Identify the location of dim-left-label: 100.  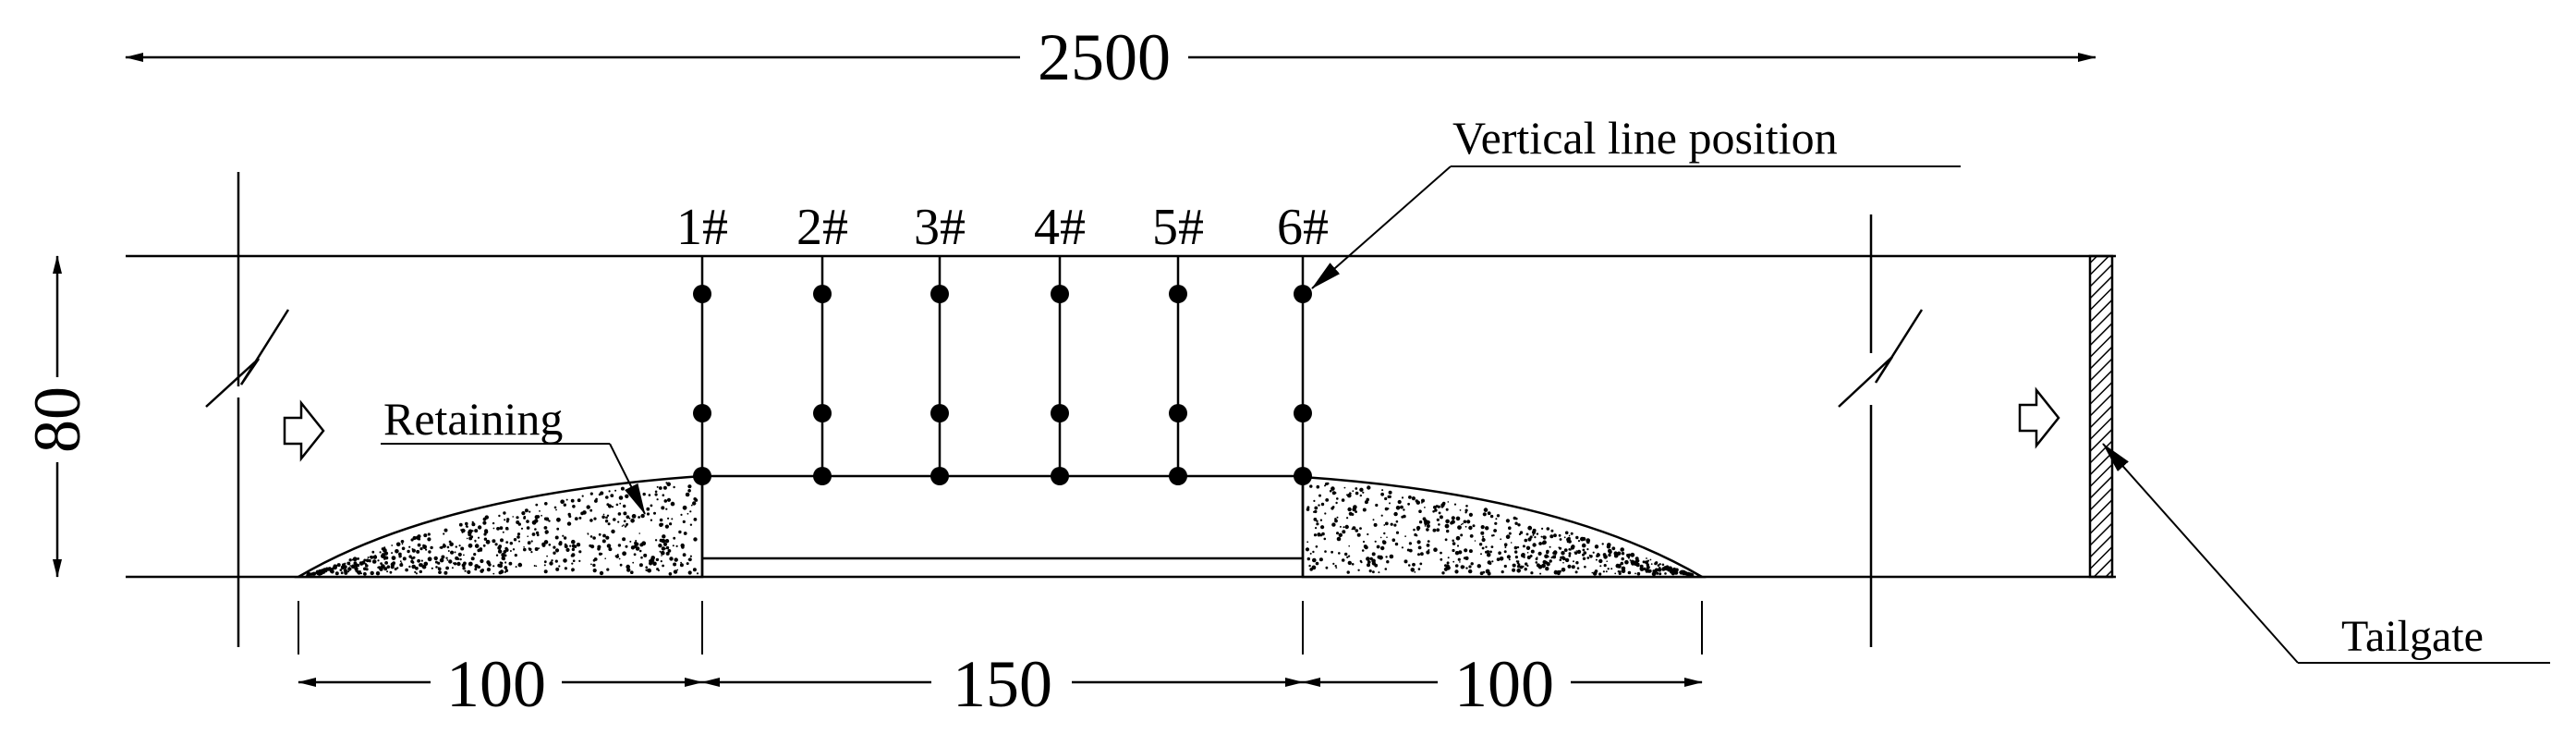
(496, 684).